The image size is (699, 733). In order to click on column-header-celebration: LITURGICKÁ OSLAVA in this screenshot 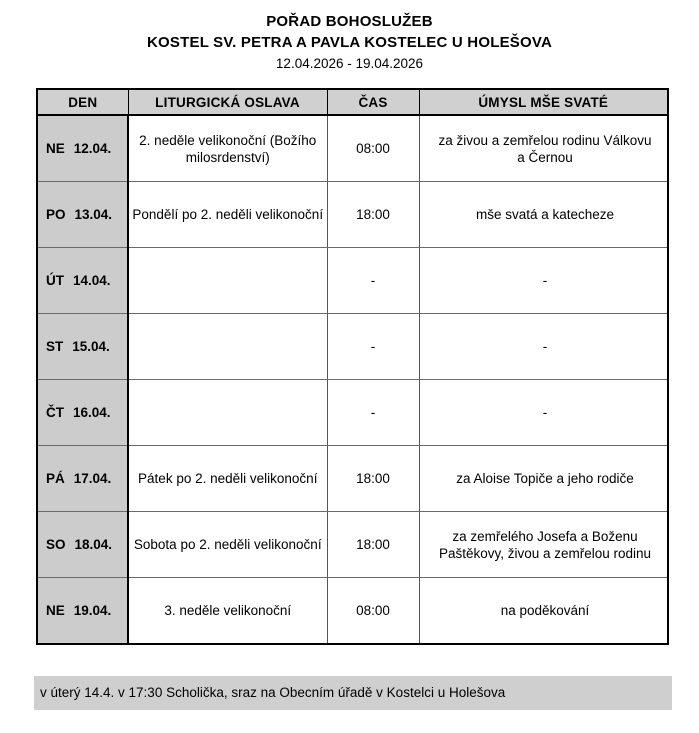, I will do `click(227, 102)`.